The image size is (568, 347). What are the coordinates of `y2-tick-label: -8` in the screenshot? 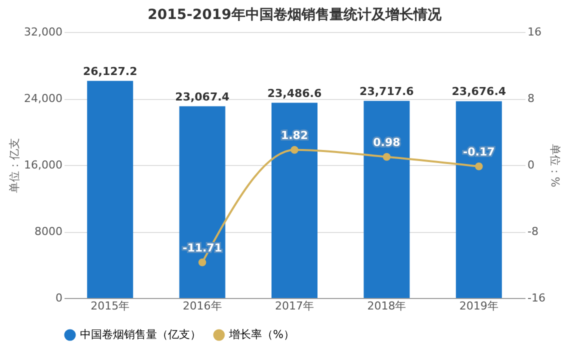 It's located at (533, 231).